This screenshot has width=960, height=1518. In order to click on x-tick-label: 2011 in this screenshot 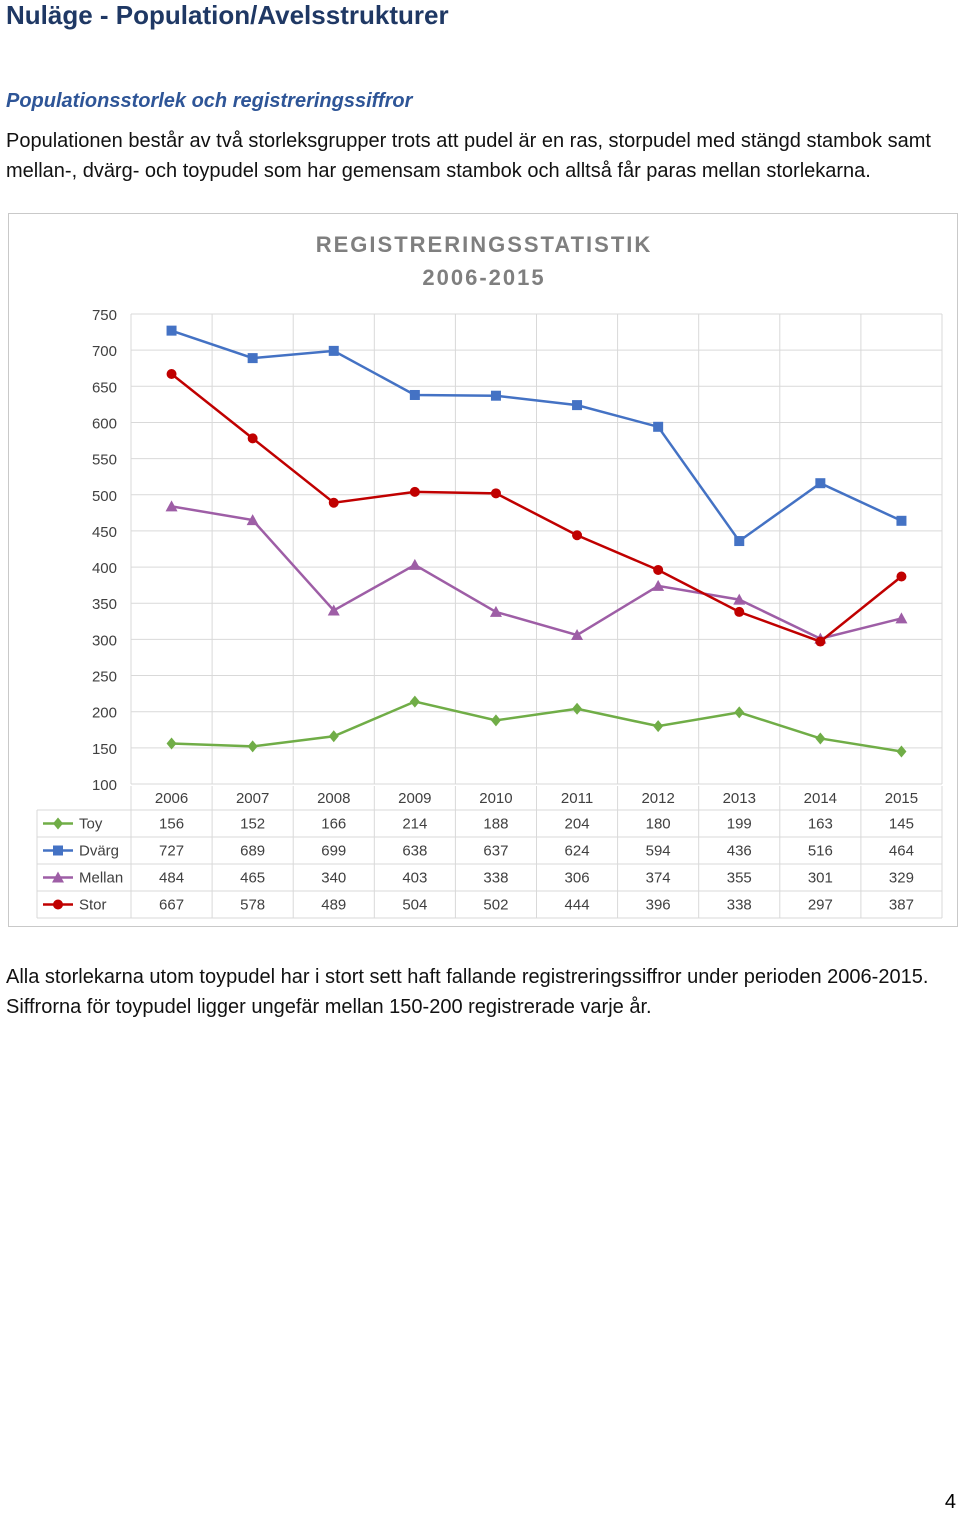, I will do `click(577, 798)`.